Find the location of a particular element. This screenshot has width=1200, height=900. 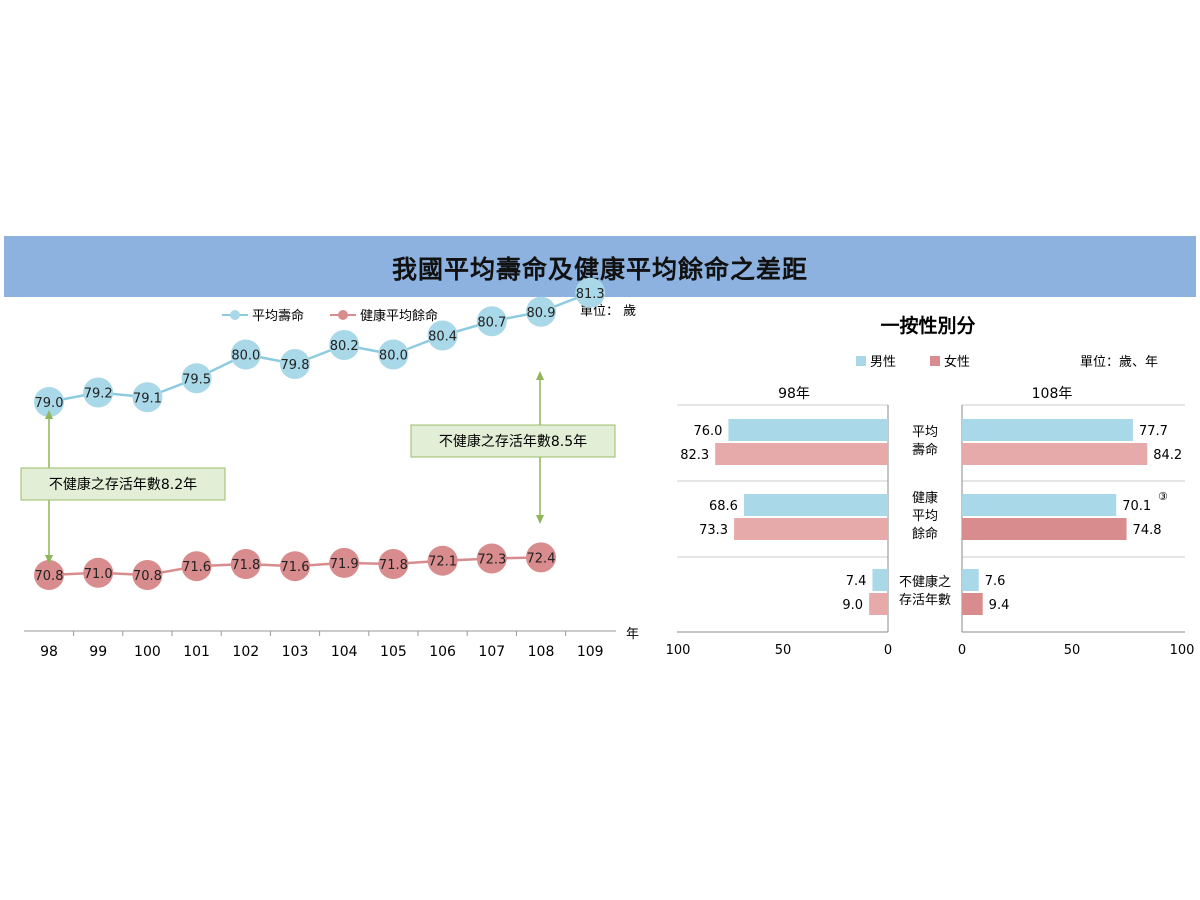

bar-male-value-108: 77.7 is located at coordinates (1153, 431).